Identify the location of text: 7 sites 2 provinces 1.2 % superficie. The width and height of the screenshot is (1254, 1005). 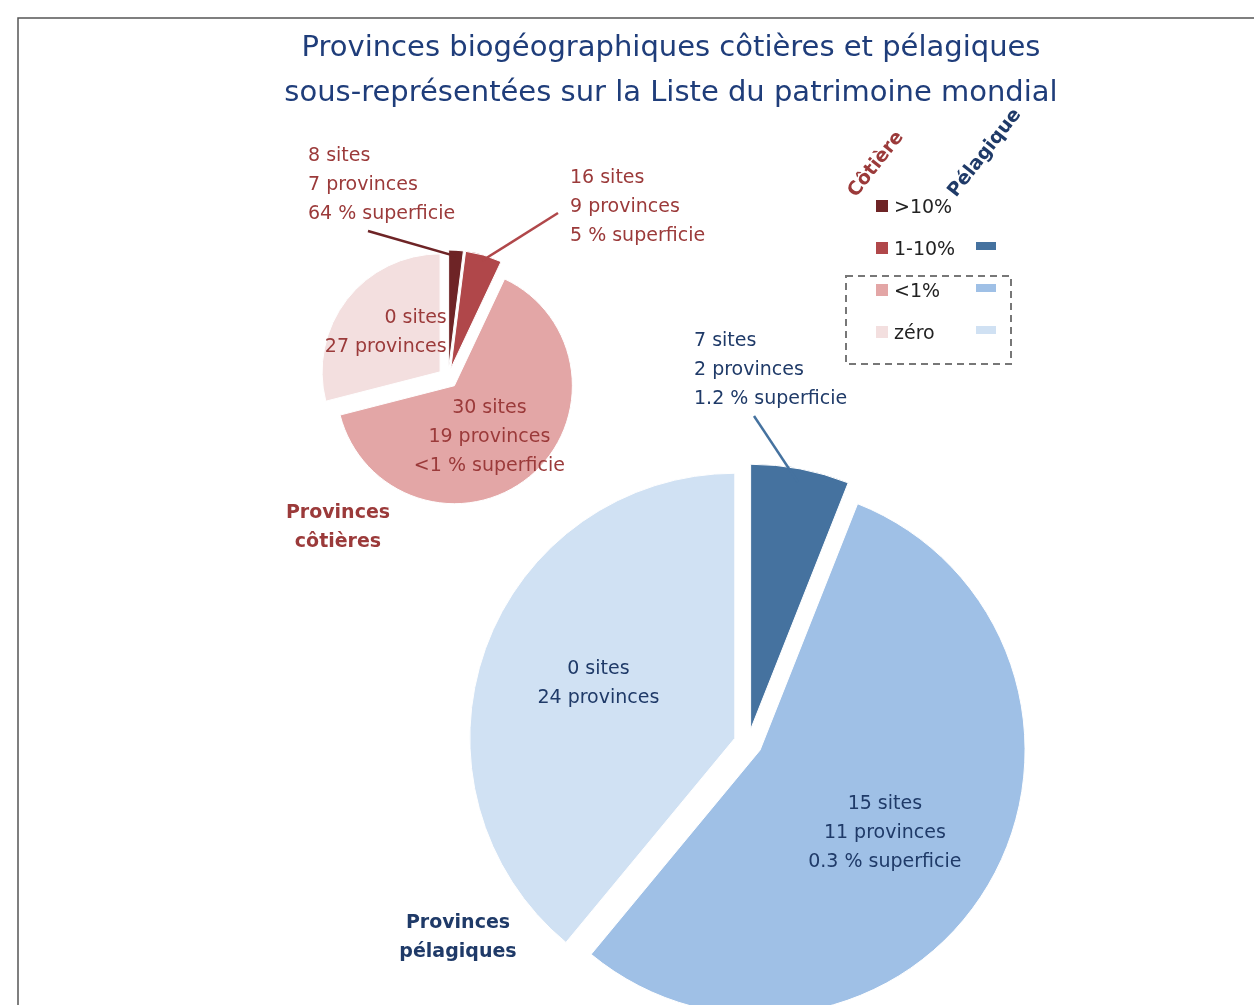
(771, 368).